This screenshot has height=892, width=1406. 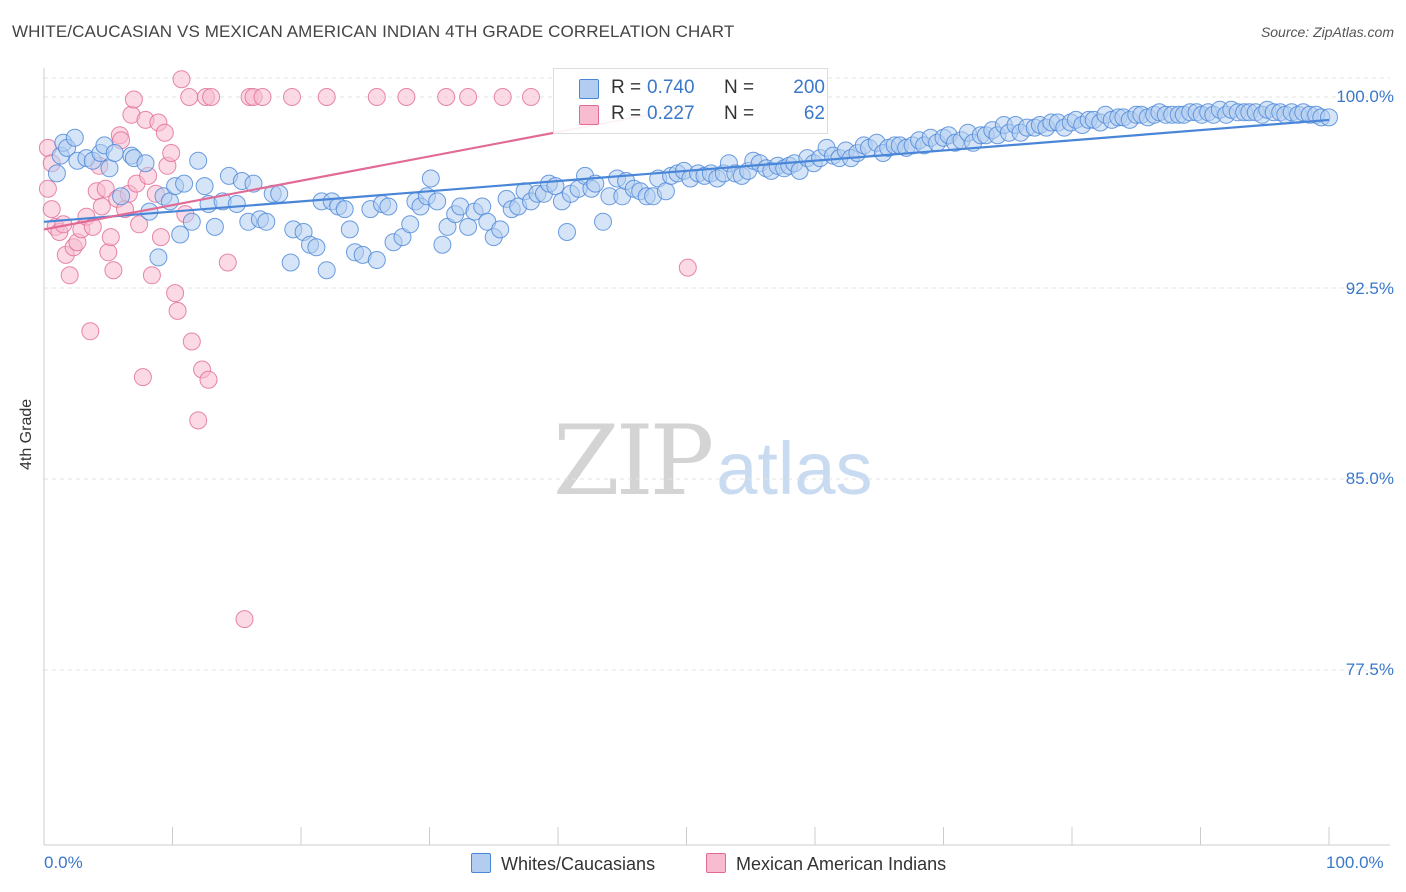 I want to click on watermark-atlas: atlas, so click(x=794, y=468).